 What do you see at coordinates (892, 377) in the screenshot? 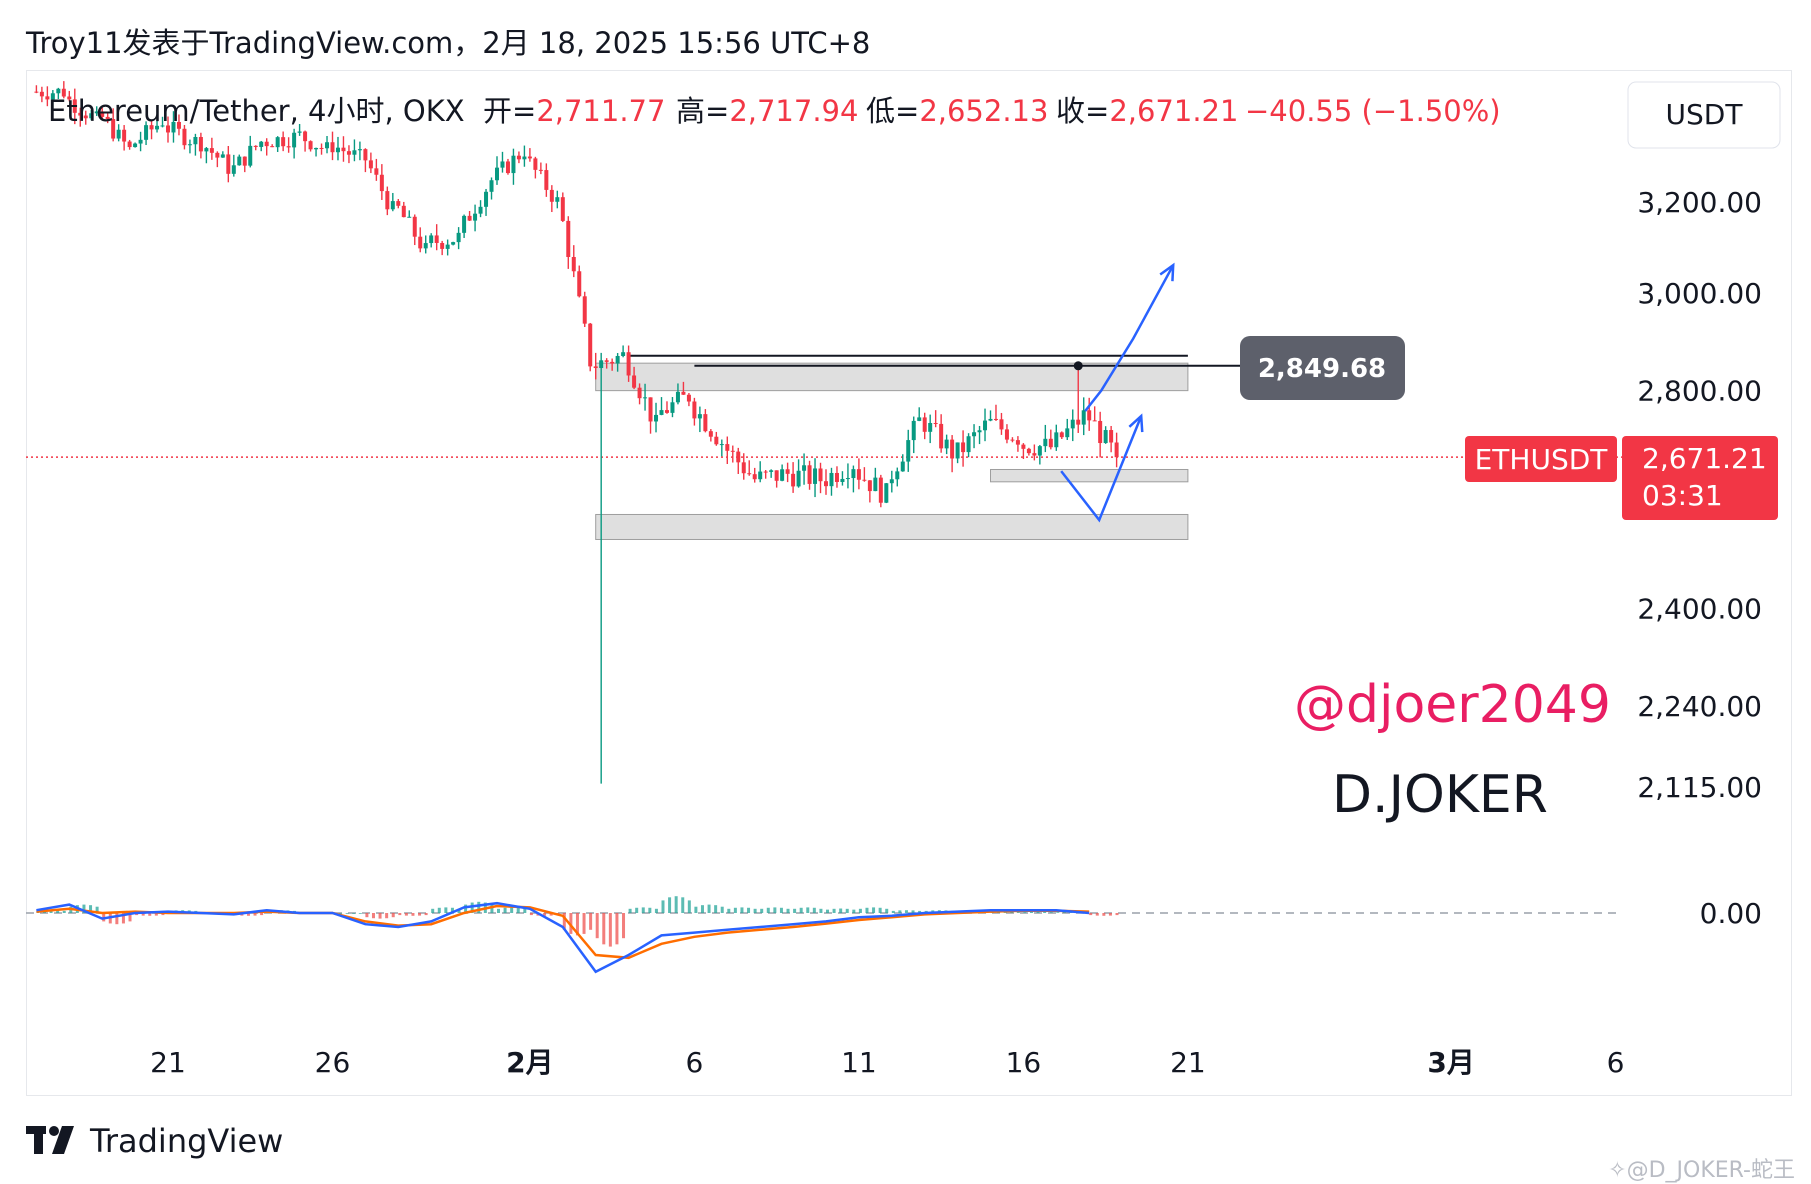
I see `zone-resistance` at bounding box center [892, 377].